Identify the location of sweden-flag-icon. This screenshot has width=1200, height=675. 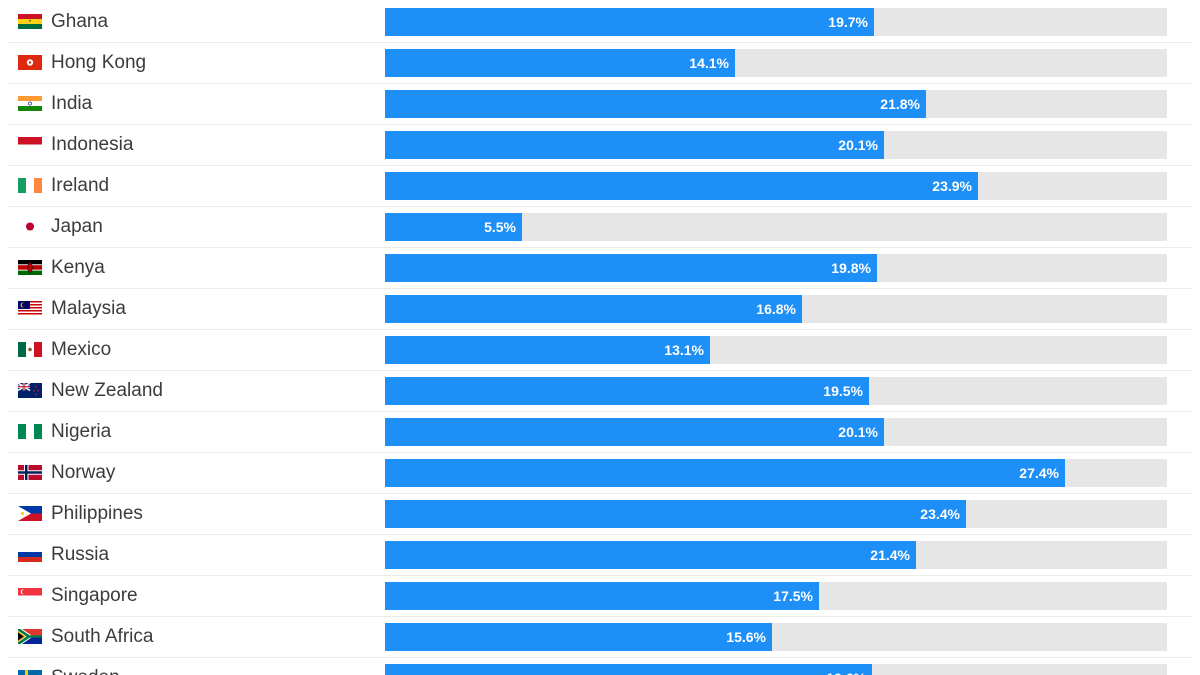
(30, 672).